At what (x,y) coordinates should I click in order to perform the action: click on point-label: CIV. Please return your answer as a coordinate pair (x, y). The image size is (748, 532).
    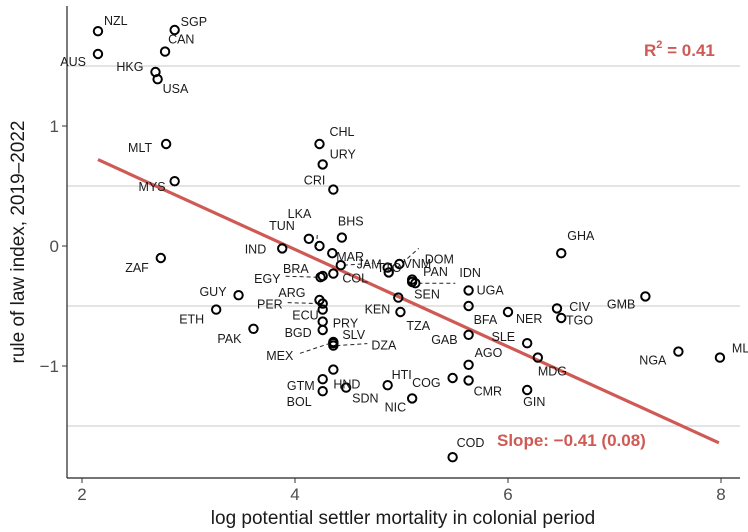
    Looking at the image, I should click on (580, 307).